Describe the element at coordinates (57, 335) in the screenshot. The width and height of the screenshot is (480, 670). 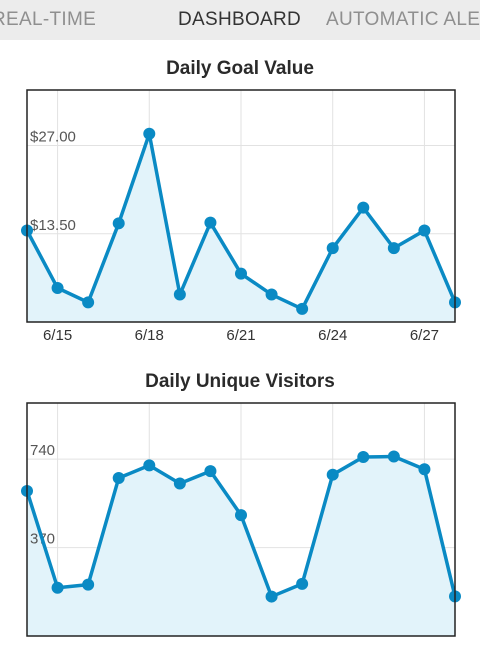
I see `x-tick-label: 6/15` at that location.